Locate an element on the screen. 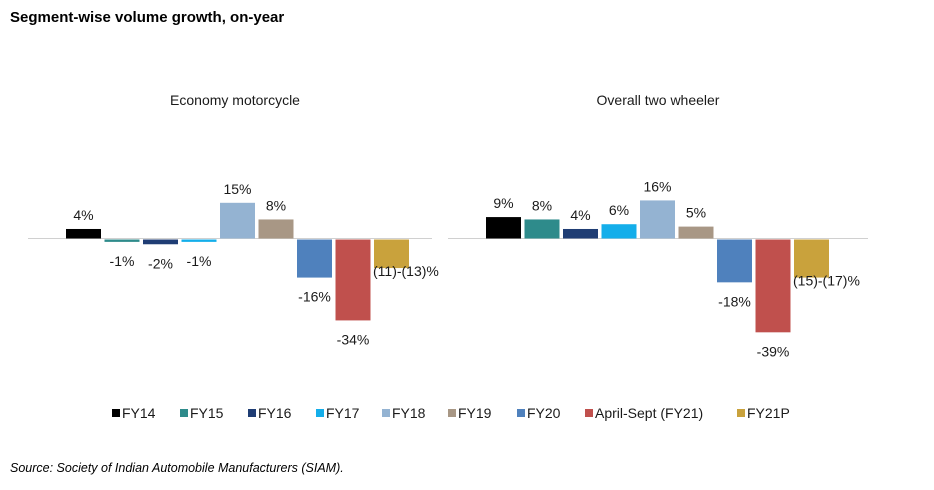 The height and width of the screenshot is (490, 934). data-label: (11)-(13)% is located at coordinates (406, 271).